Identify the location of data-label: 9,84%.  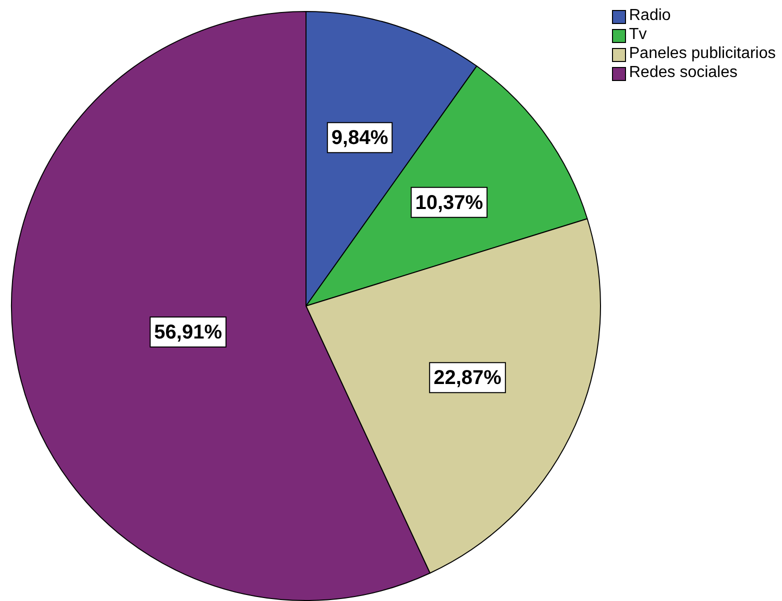
(359, 138).